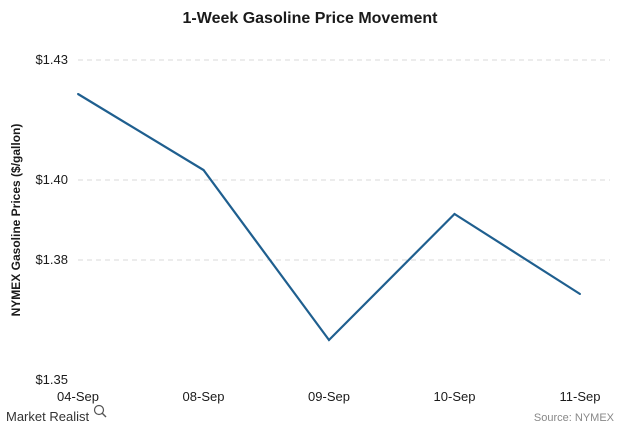  I want to click on brand-name: Market Realist, so click(47, 416).